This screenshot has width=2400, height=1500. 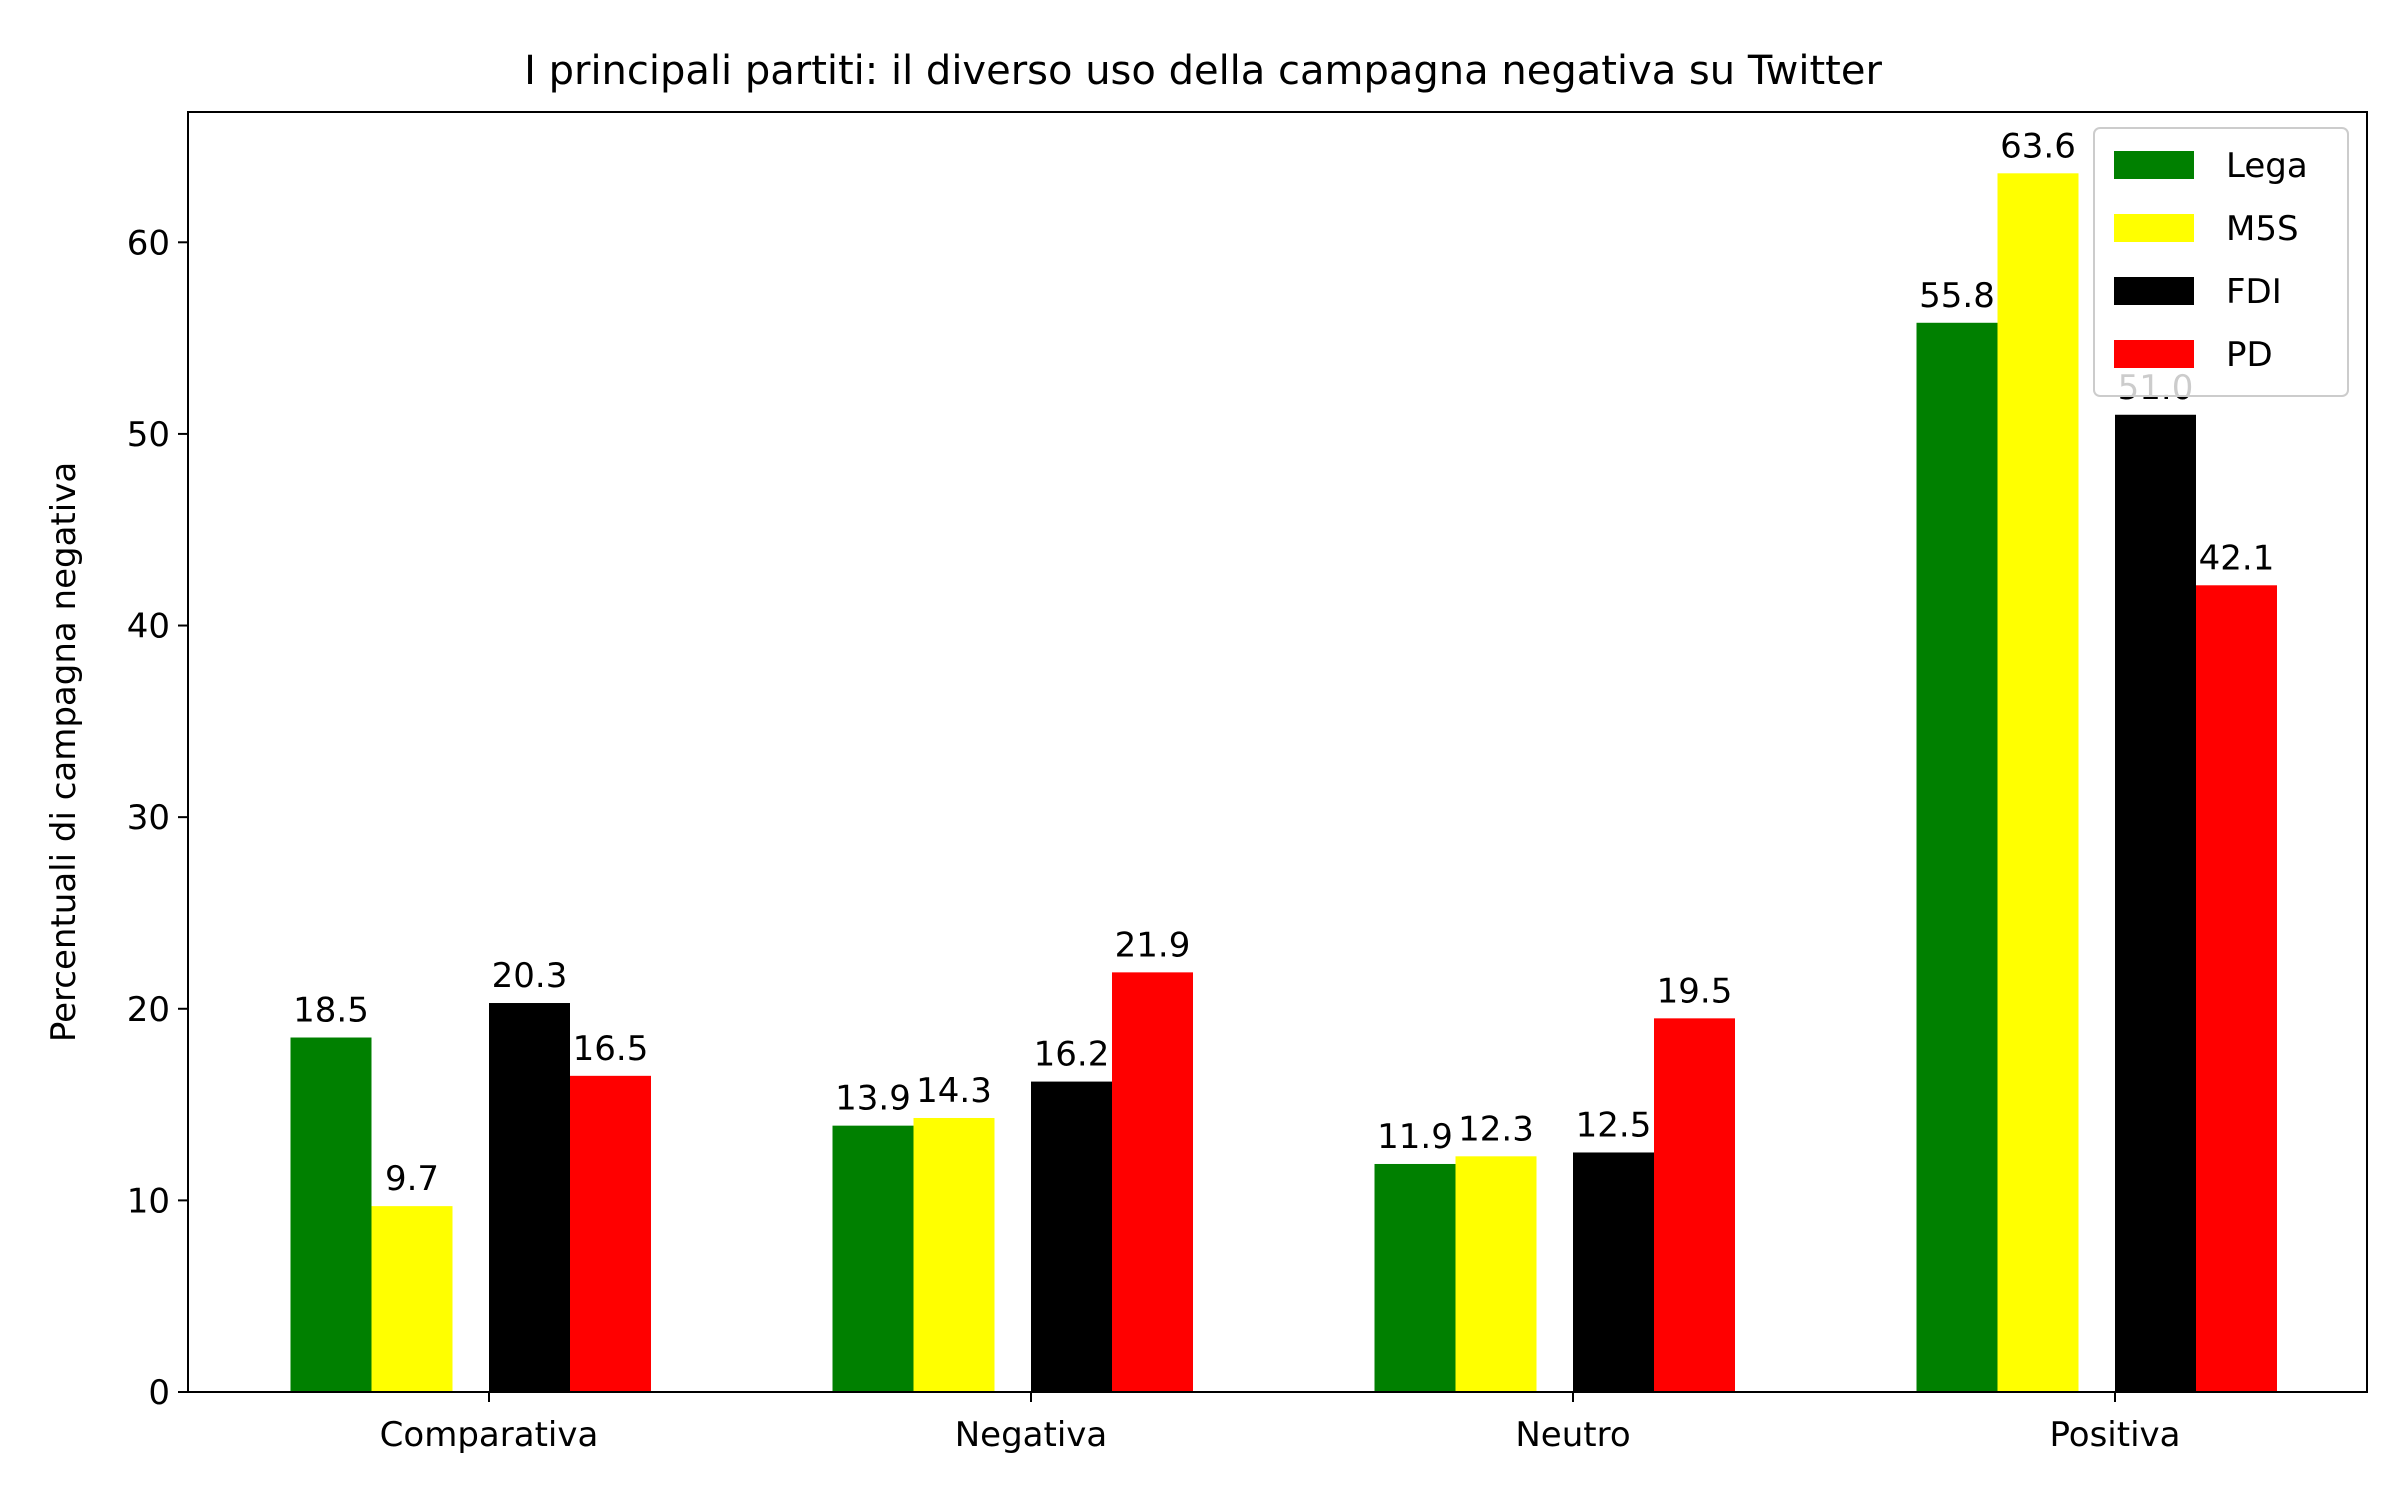 I want to click on y-tick-label-60: 60, so click(x=148, y=243).